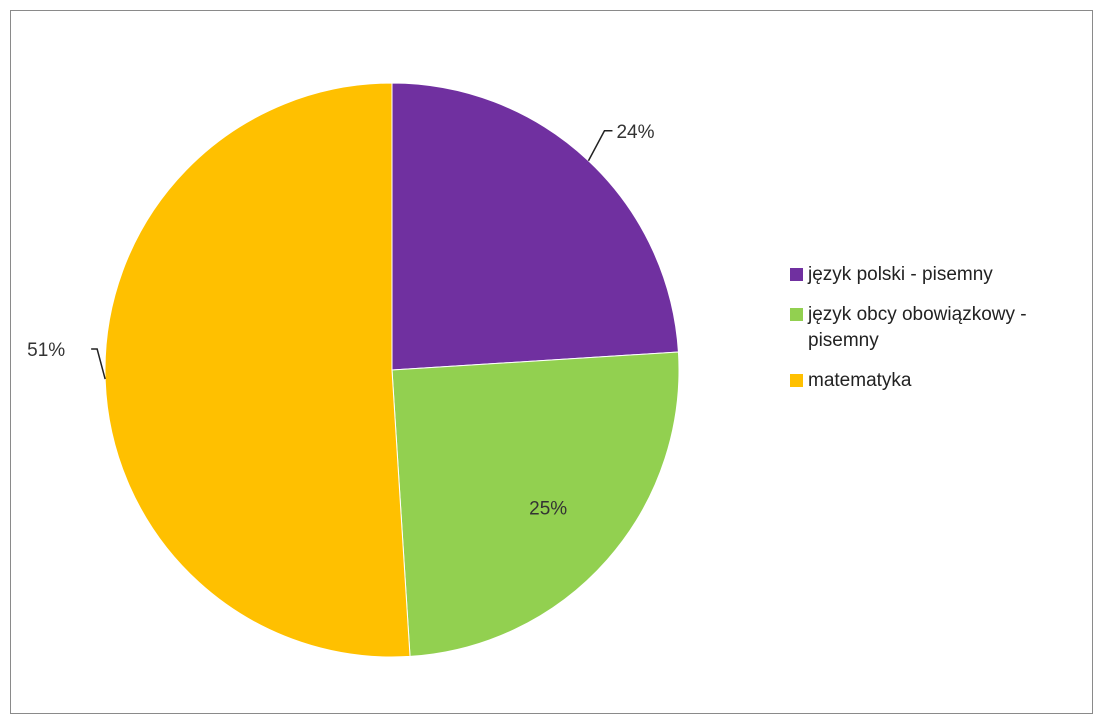  Describe the element at coordinates (796, 380) in the screenshot. I see `legend-swatch-math` at that location.